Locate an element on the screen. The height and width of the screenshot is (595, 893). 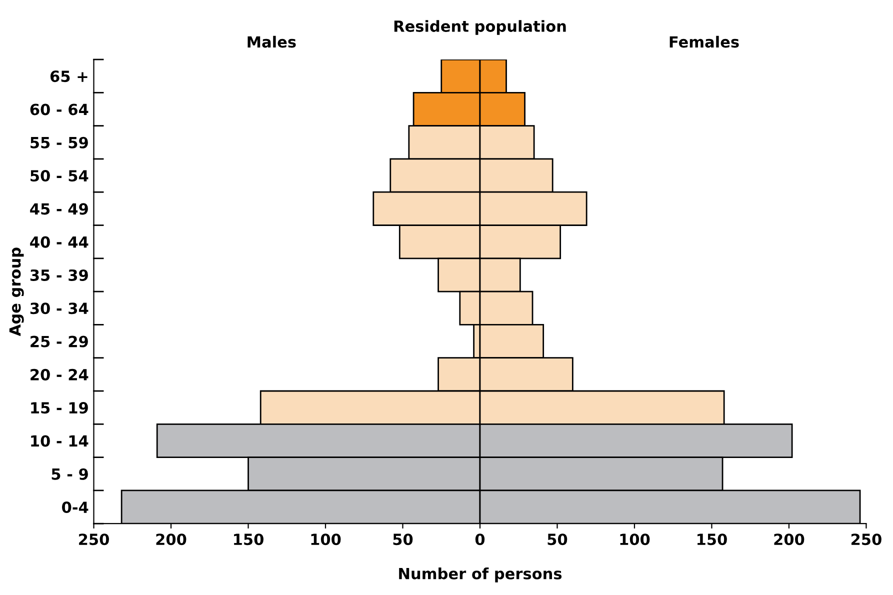
y-tick-label: 50 - 54 is located at coordinates (59, 176).